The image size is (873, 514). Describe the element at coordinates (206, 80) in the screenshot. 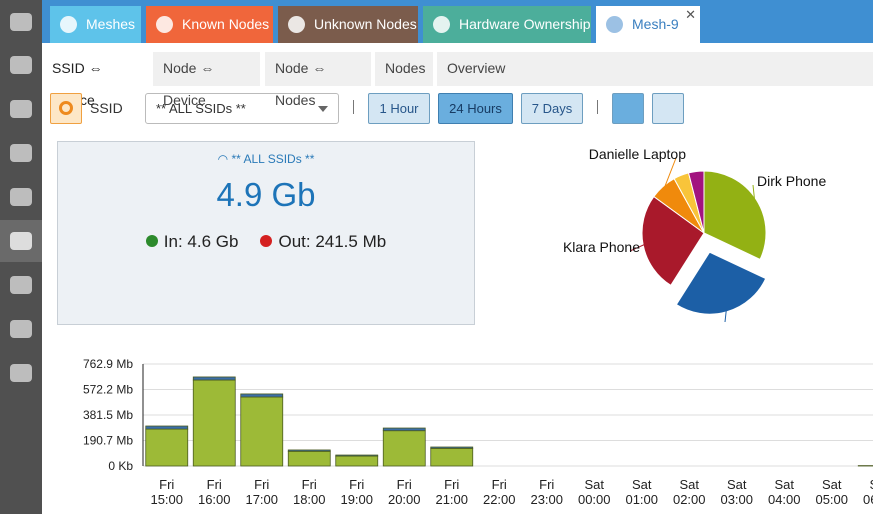

I see `subtab: Node ⇔ Device` at that location.